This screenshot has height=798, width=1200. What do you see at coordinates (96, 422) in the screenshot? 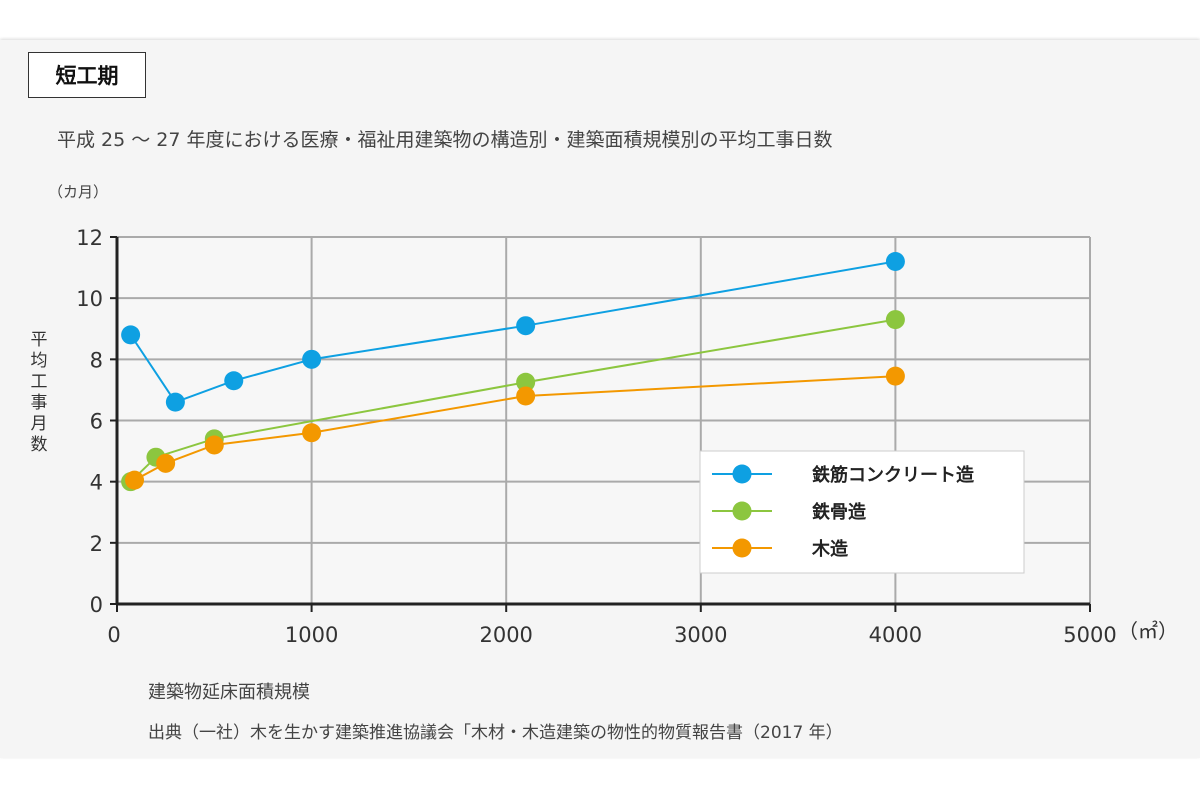
I see `y-tick-label: 6` at bounding box center [96, 422].